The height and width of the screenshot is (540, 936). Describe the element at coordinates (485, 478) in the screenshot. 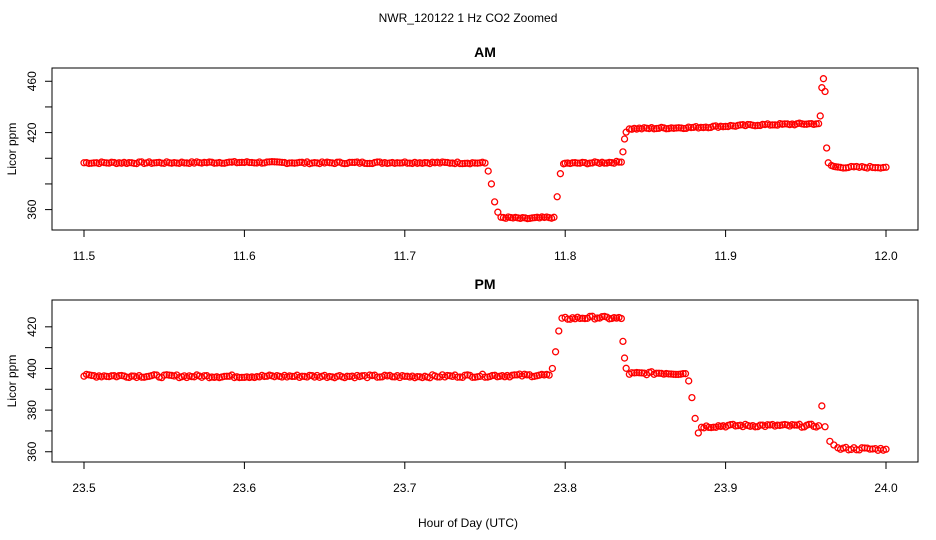

I see `pm-x-axis: 23.5 23.6 23.7 23.8 23.9 24.0` at that location.